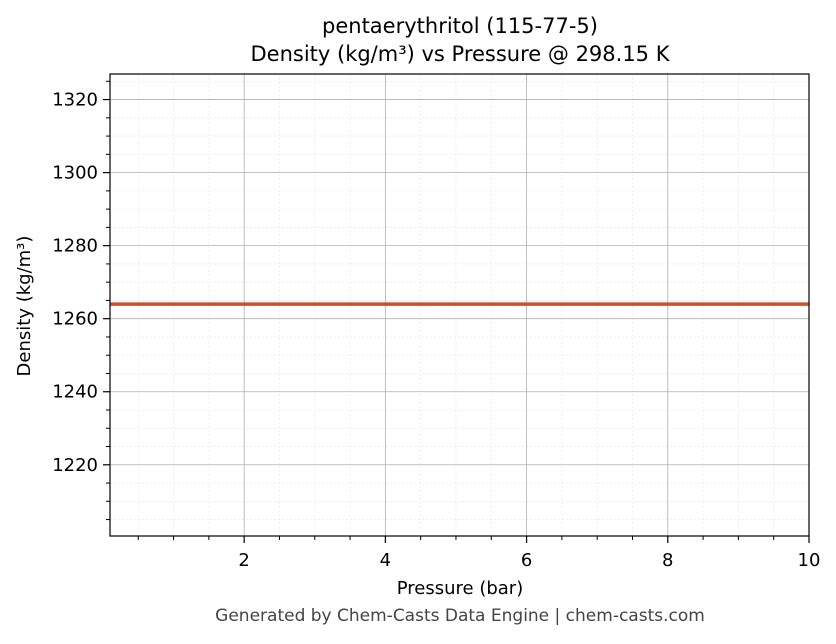  What do you see at coordinates (75, 319) in the screenshot?
I see `y-tick-label: 1260` at bounding box center [75, 319].